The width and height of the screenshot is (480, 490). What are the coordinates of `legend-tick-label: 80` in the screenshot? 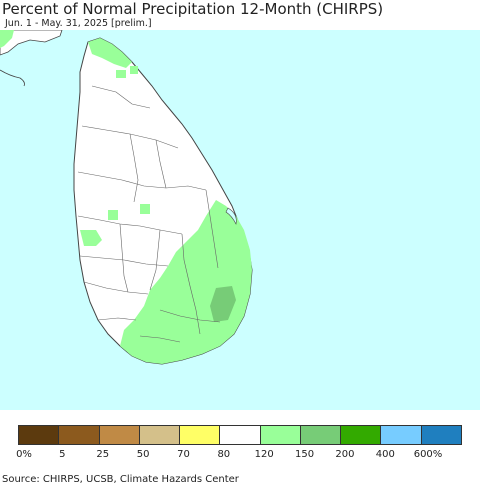 It's located at (224, 454).